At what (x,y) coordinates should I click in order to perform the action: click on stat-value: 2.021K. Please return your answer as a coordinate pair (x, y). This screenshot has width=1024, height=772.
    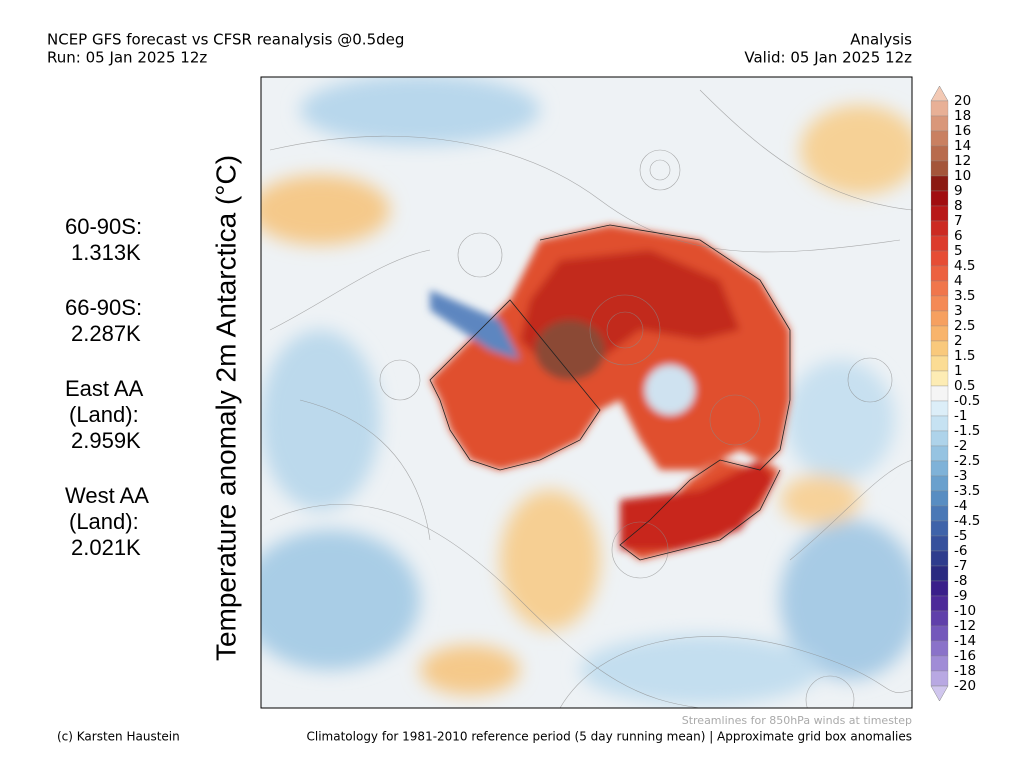
    Looking at the image, I should click on (106, 547).